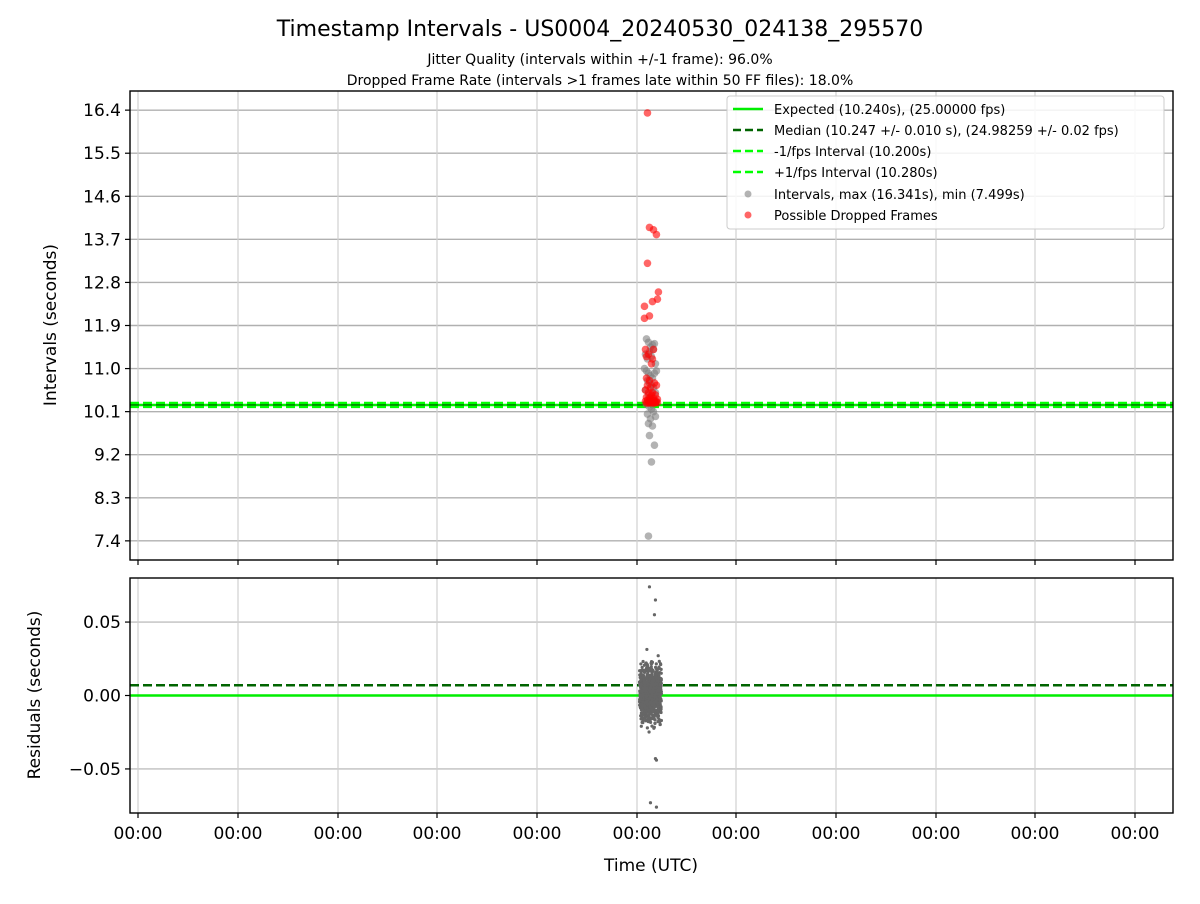 The image size is (1200, 904). I want to click on intervals-x-ticks, so click(636, 562).